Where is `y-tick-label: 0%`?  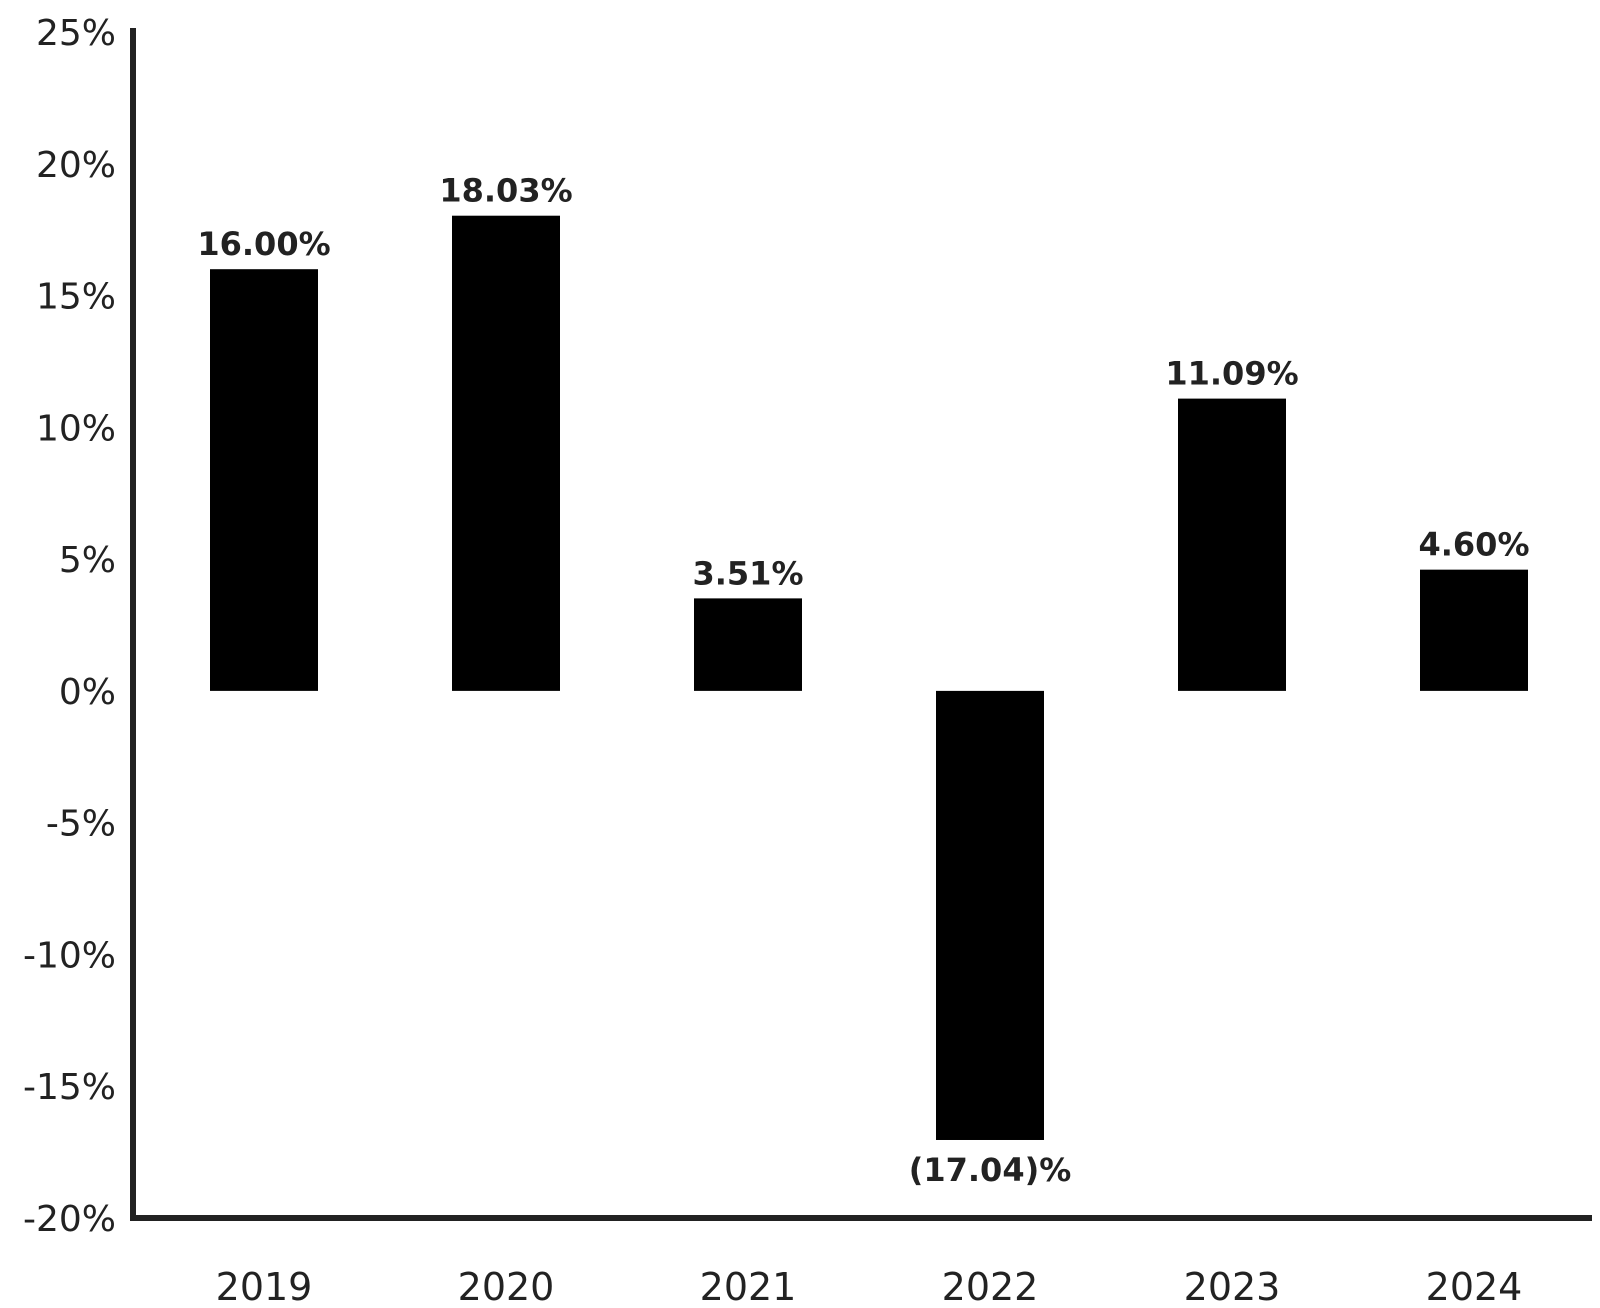 y-tick-label: 0% is located at coordinates (87, 692).